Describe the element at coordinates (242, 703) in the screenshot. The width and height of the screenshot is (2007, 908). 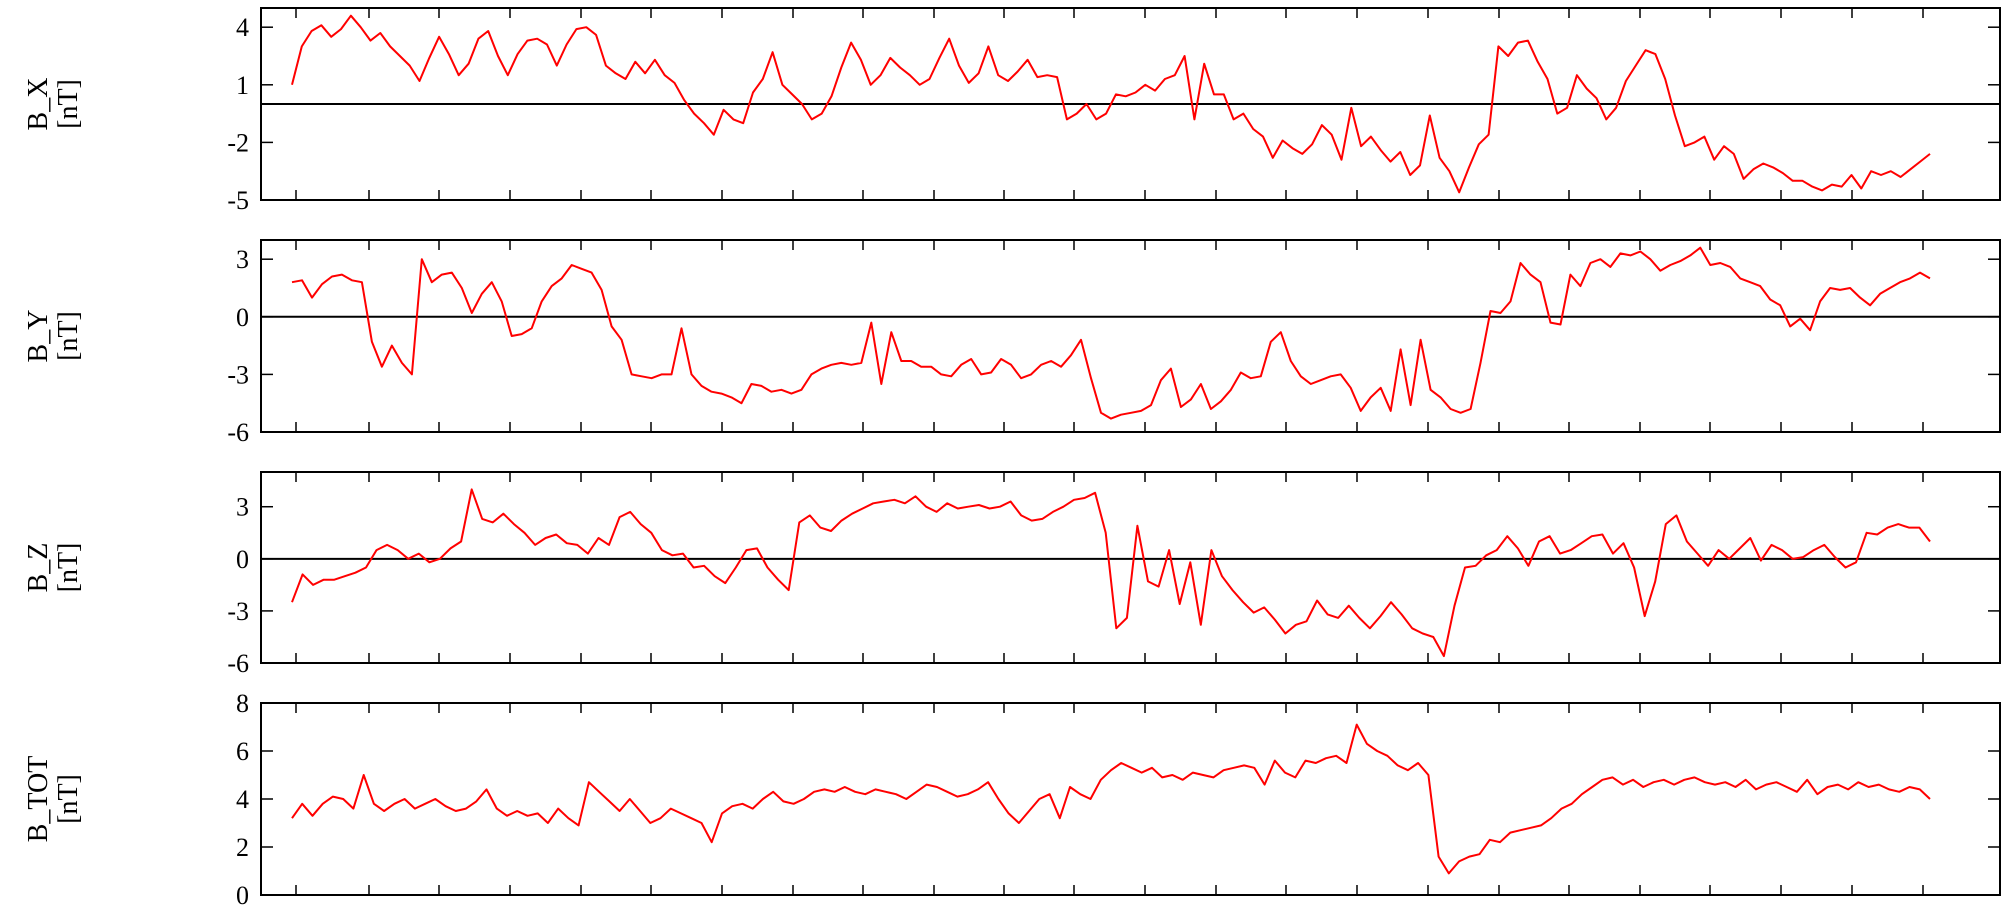
I see `panel-4-ytick-label-0: 8` at that location.